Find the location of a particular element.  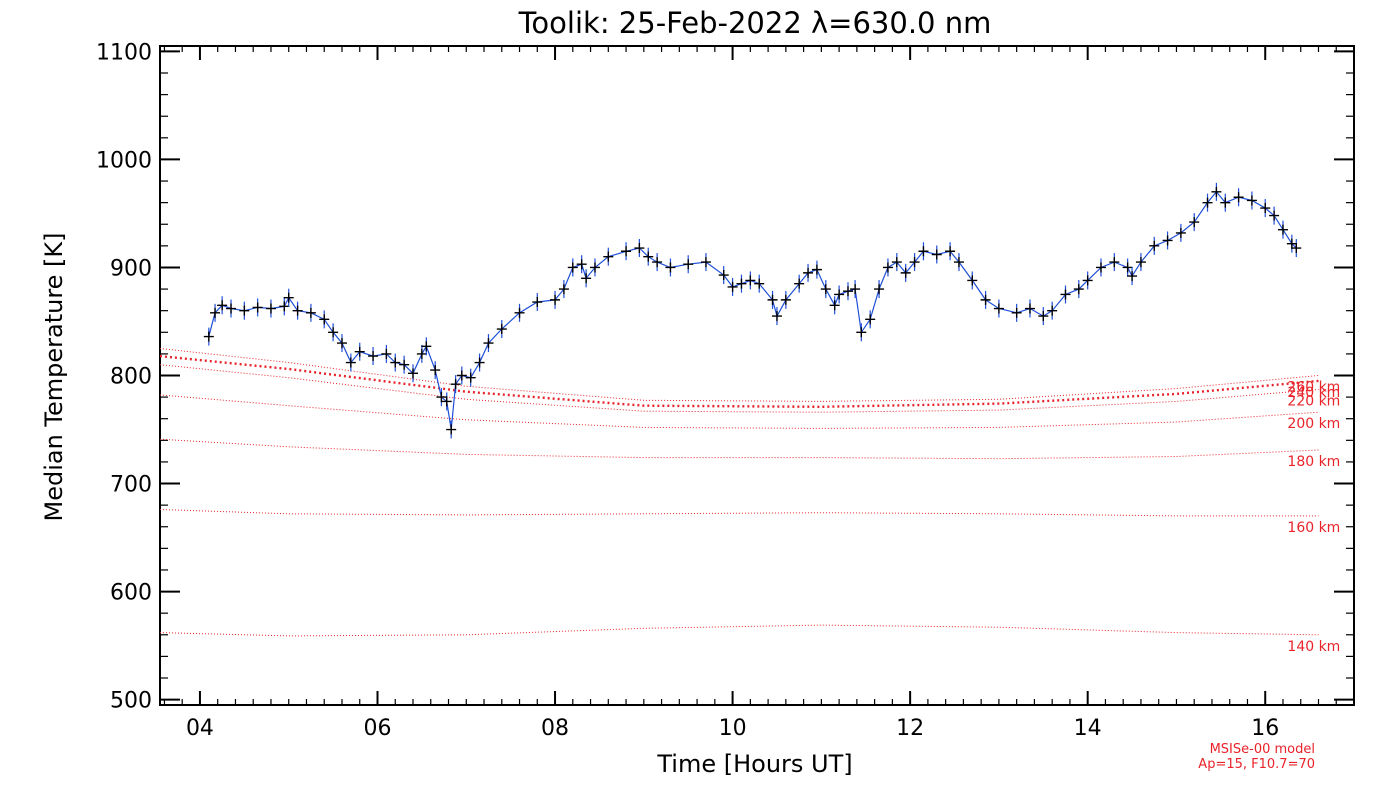

model-params-note: Ap=15, F10.7=70 is located at coordinates (1256, 764).